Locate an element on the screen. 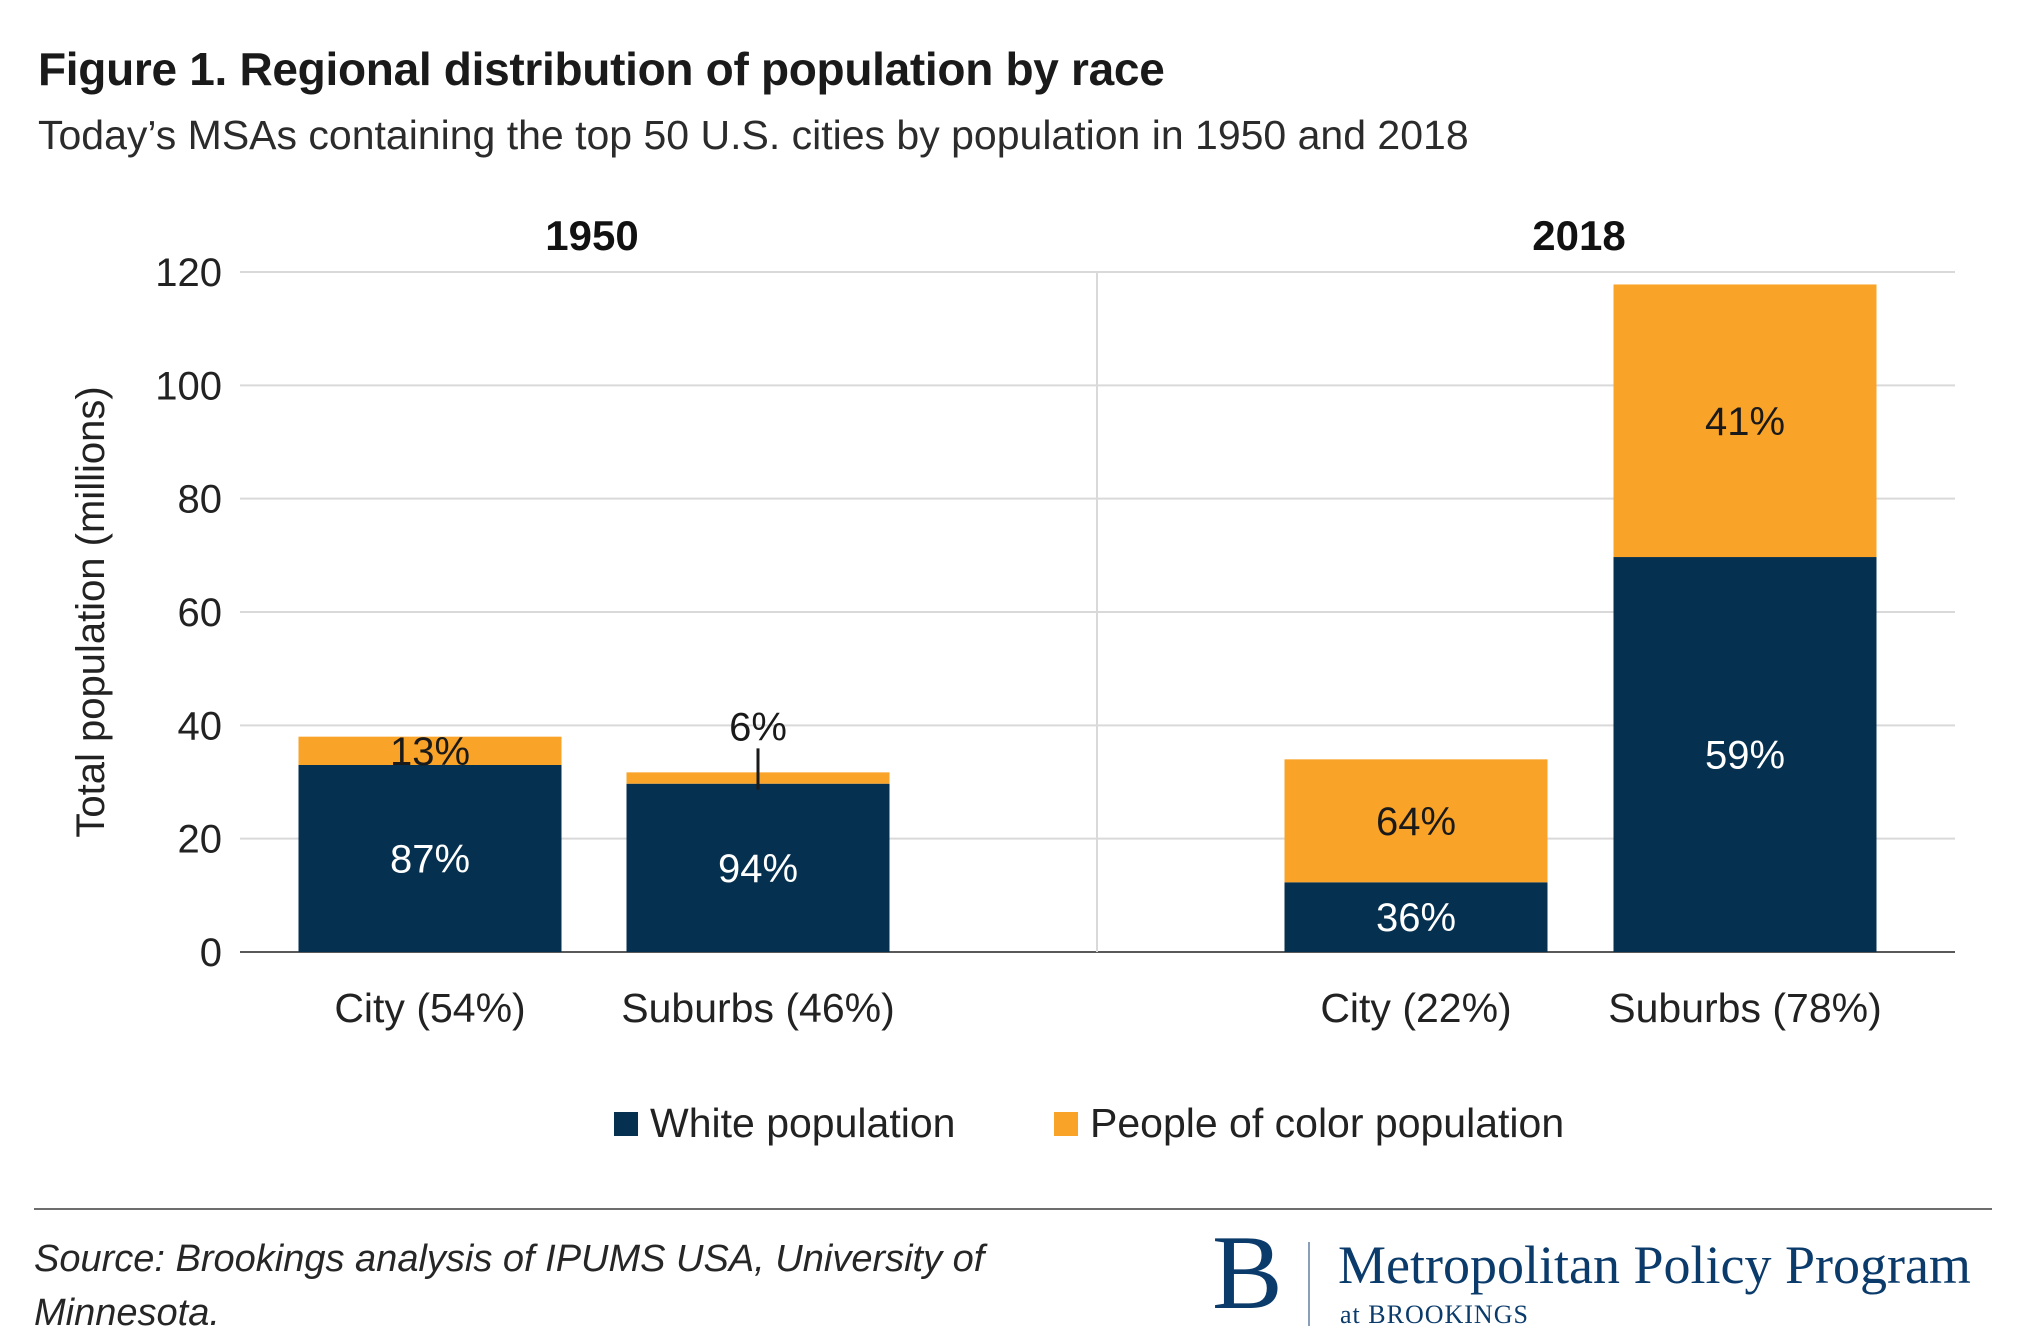 Image resolution: width=2017 pixels, height=1342 pixels. data-label: 59% is located at coordinates (1745, 756).